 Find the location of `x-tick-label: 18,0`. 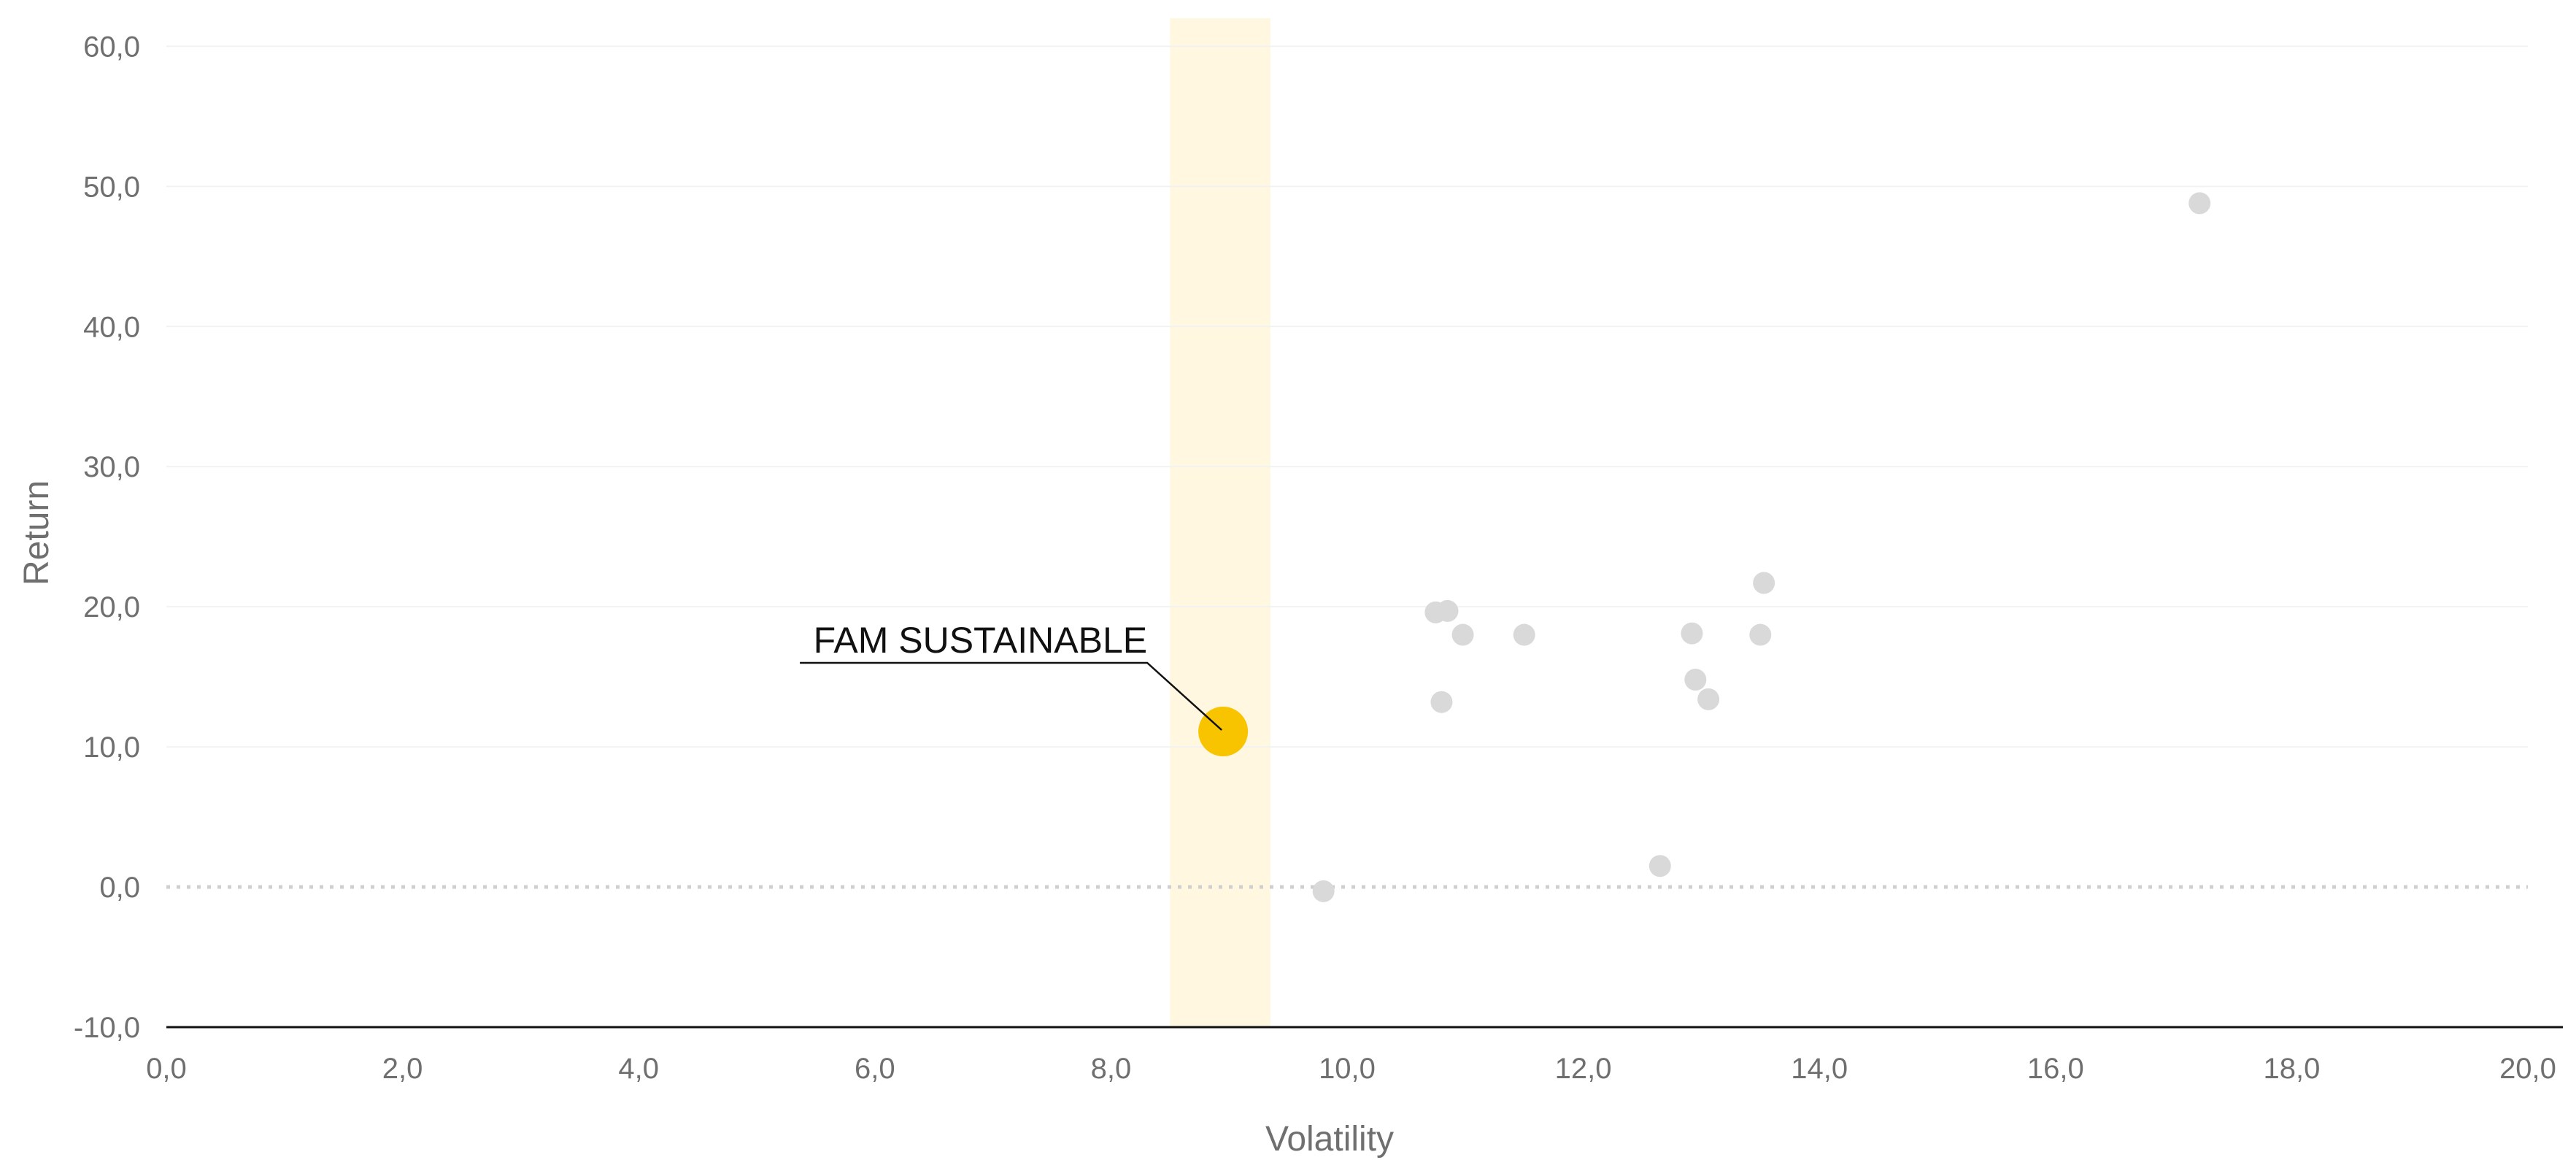

x-tick-label: 18,0 is located at coordinates (2291, 1069).